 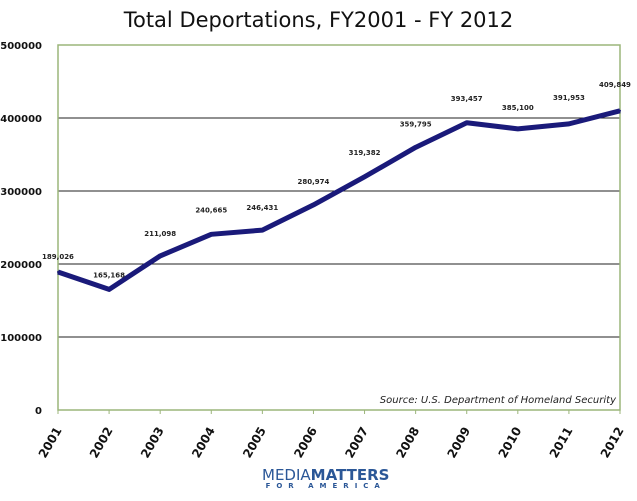 I want to click on x-tick-label: 2006, so click(x=305, y=443).